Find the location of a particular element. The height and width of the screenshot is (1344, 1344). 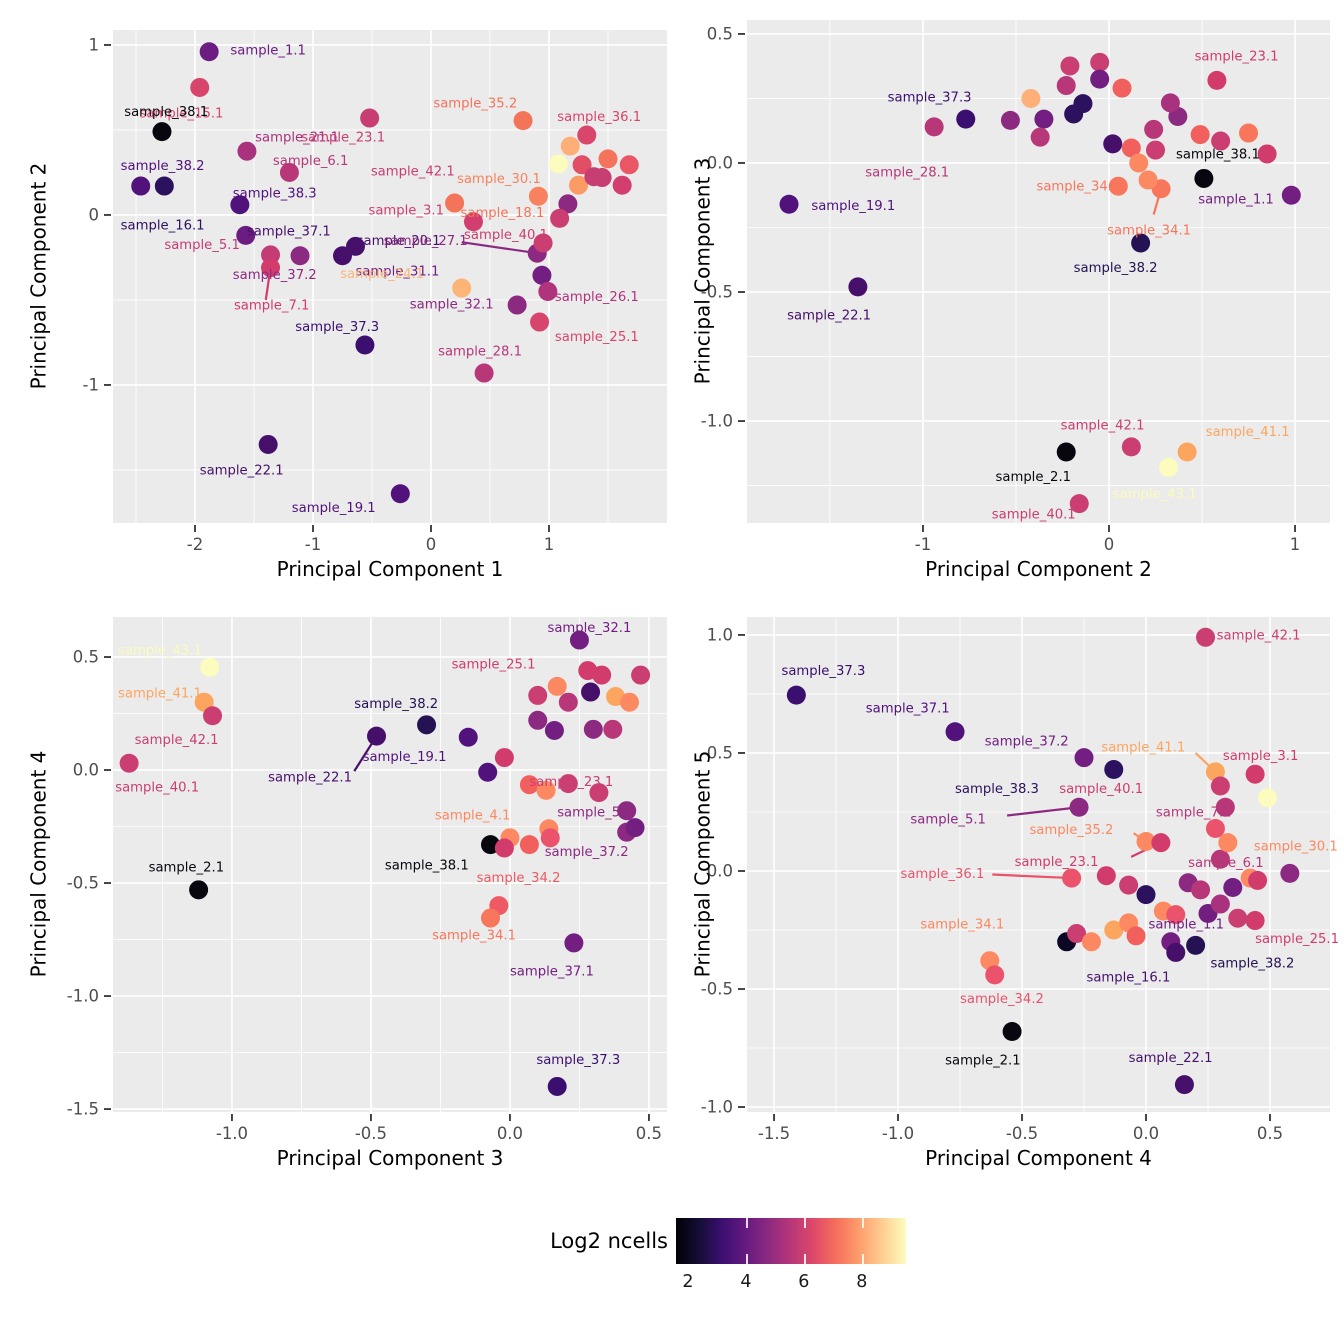

x-axis-title-pc3: Principal Component 3 is located at coordinates (390, 1158).